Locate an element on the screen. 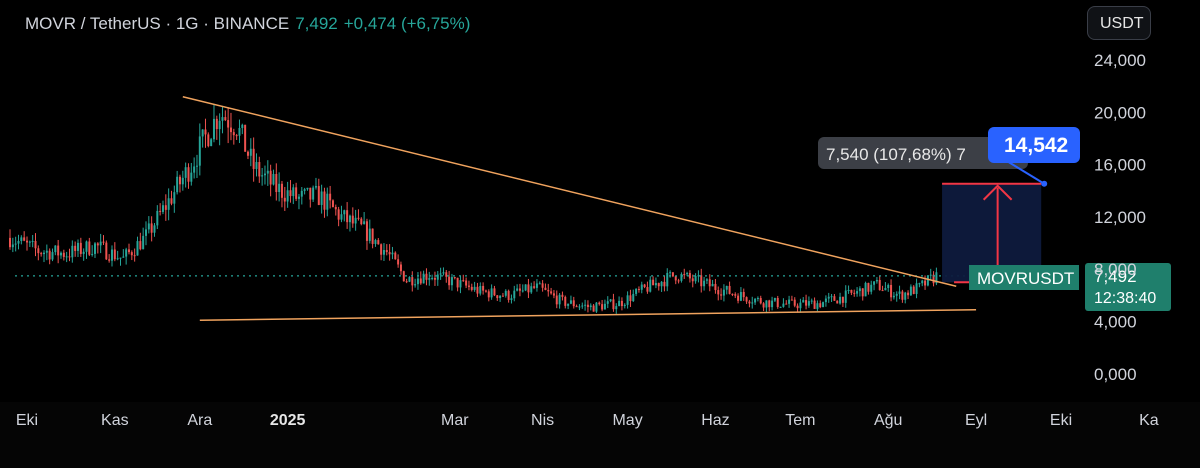 The width and height of the screenshot is (1200, 468). countdown-label: 12:38:40 is located at coordinates (1125, 298).